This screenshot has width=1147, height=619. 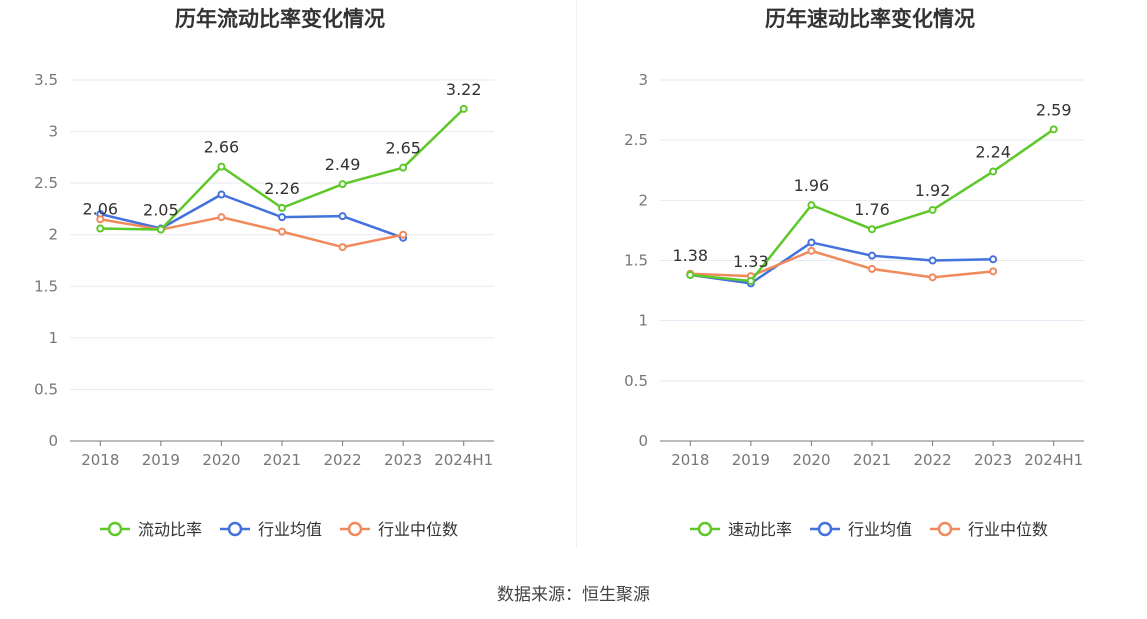 I want to click on data-label: 3.22, so click(x=464, y=89).